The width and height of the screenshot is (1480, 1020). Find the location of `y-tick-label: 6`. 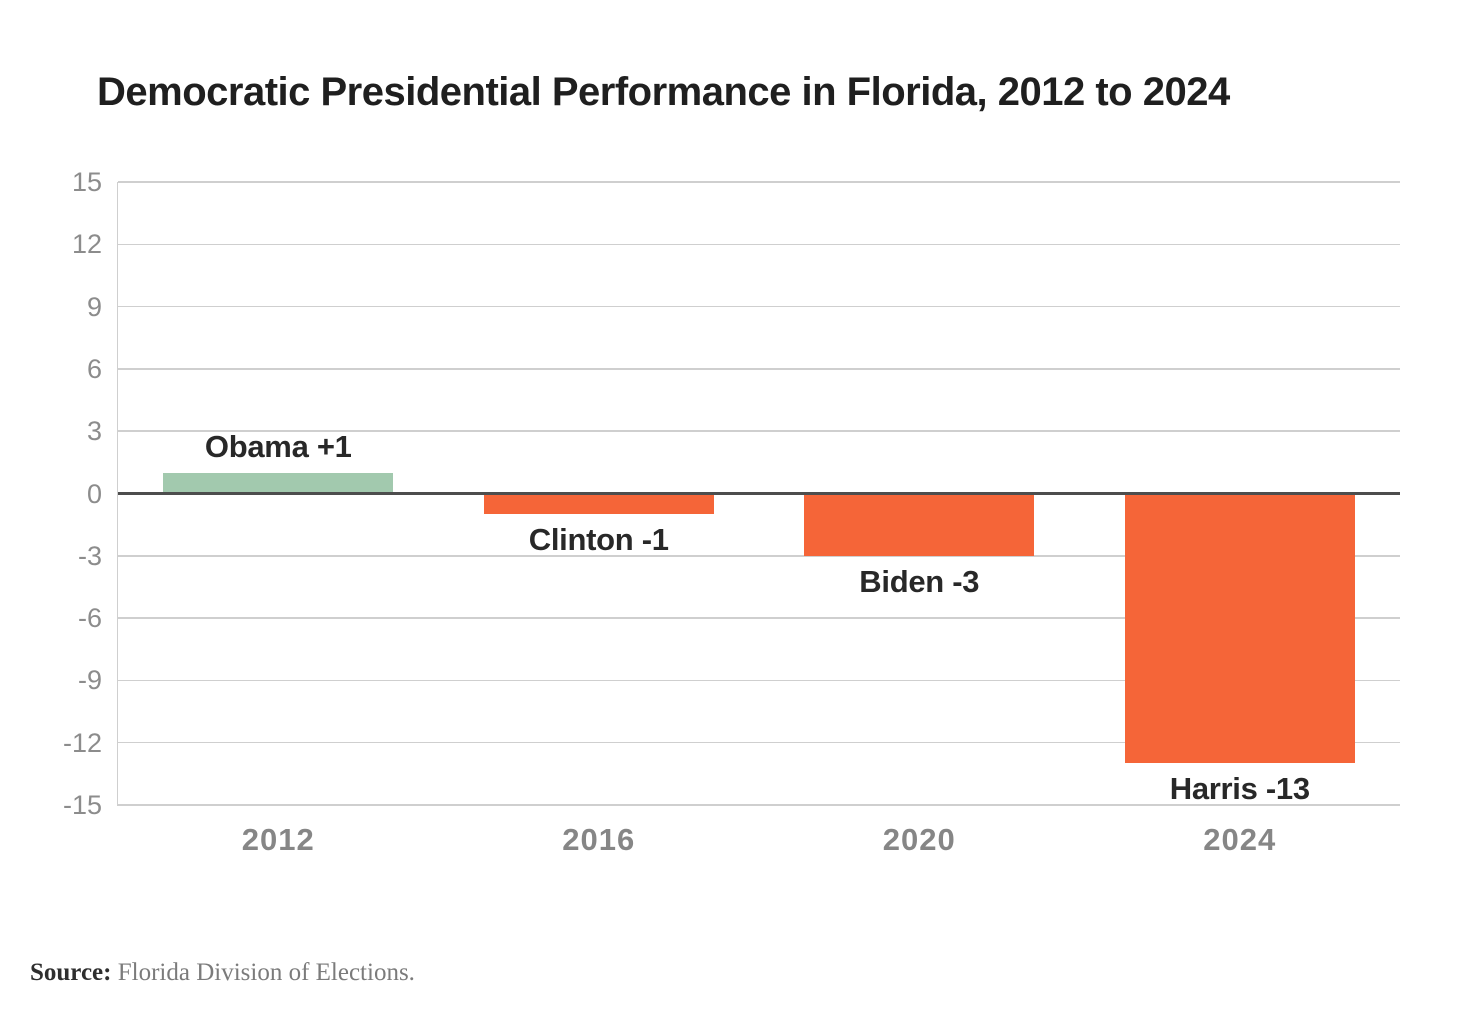

y-tick-label: 6 is located at coordinates (94, 368).